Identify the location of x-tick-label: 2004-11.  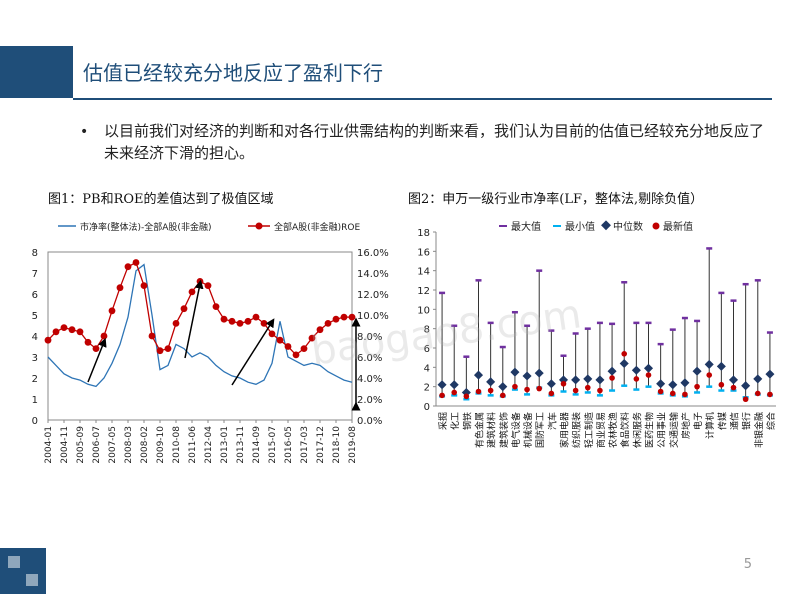
(65, 445).